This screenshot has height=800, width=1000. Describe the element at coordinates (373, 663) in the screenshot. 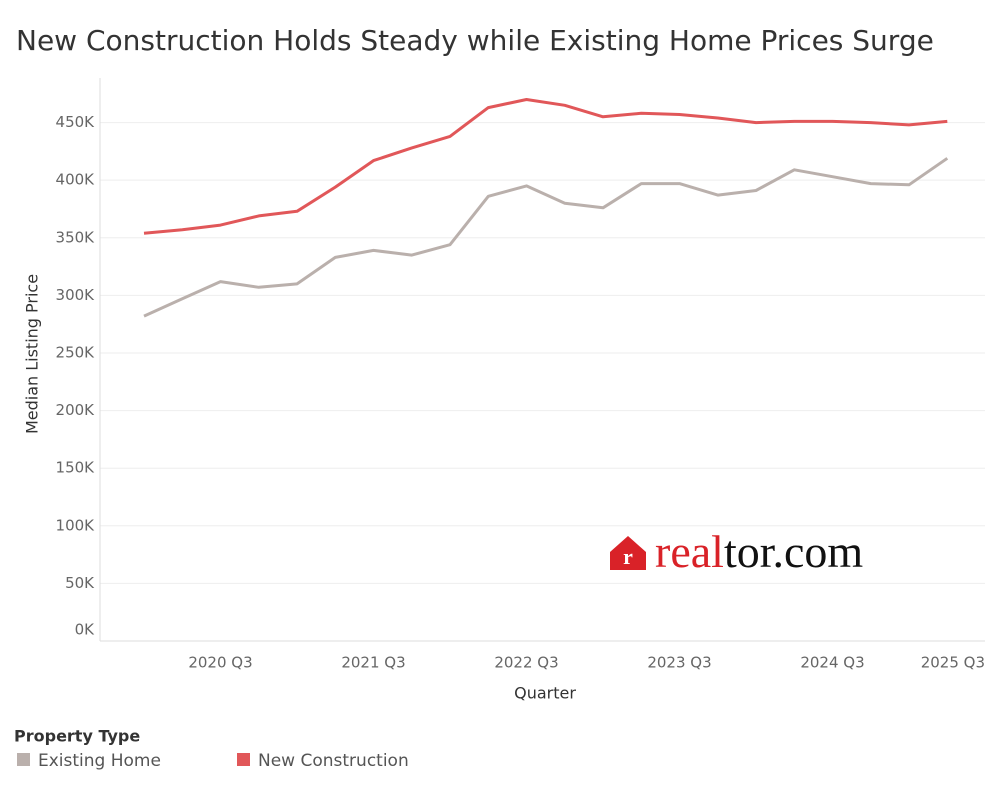

I see `x-tick-label: 2021 Q3` at that location.